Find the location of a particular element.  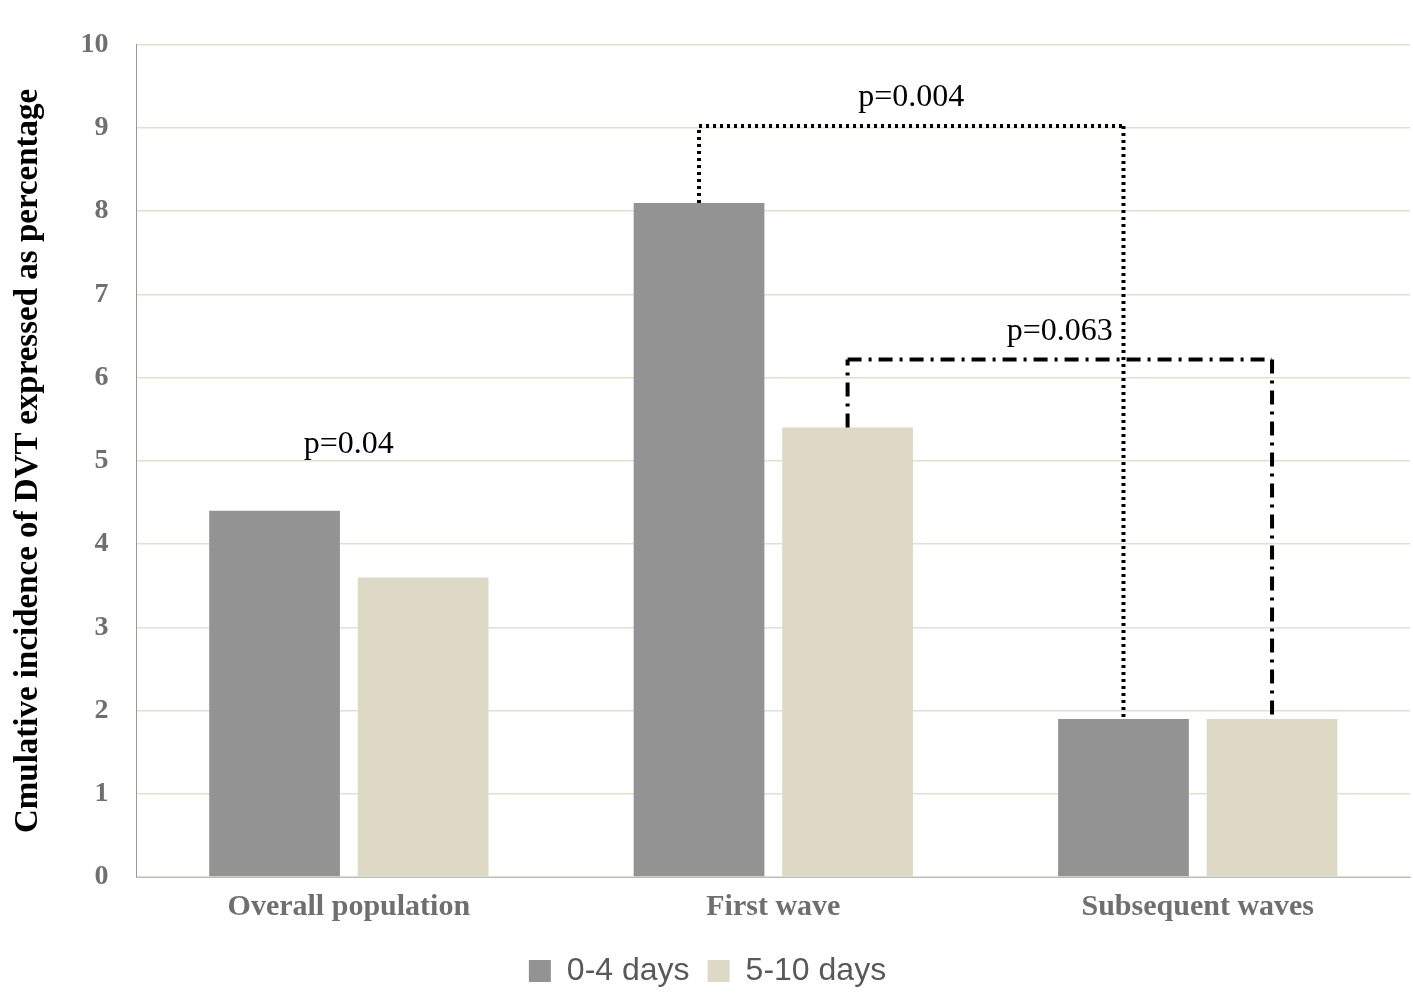

y-tick-label: 7 is located at coordinates (101, 292).